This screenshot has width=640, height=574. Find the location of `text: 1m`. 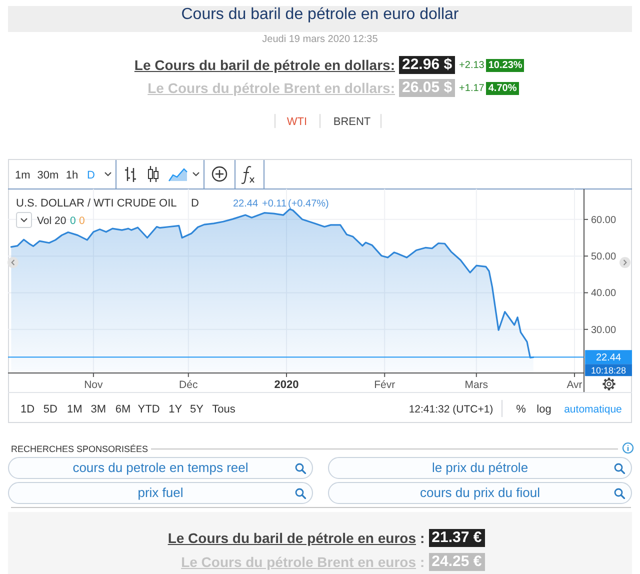

text: 1m is located at coordinates (22, 176).